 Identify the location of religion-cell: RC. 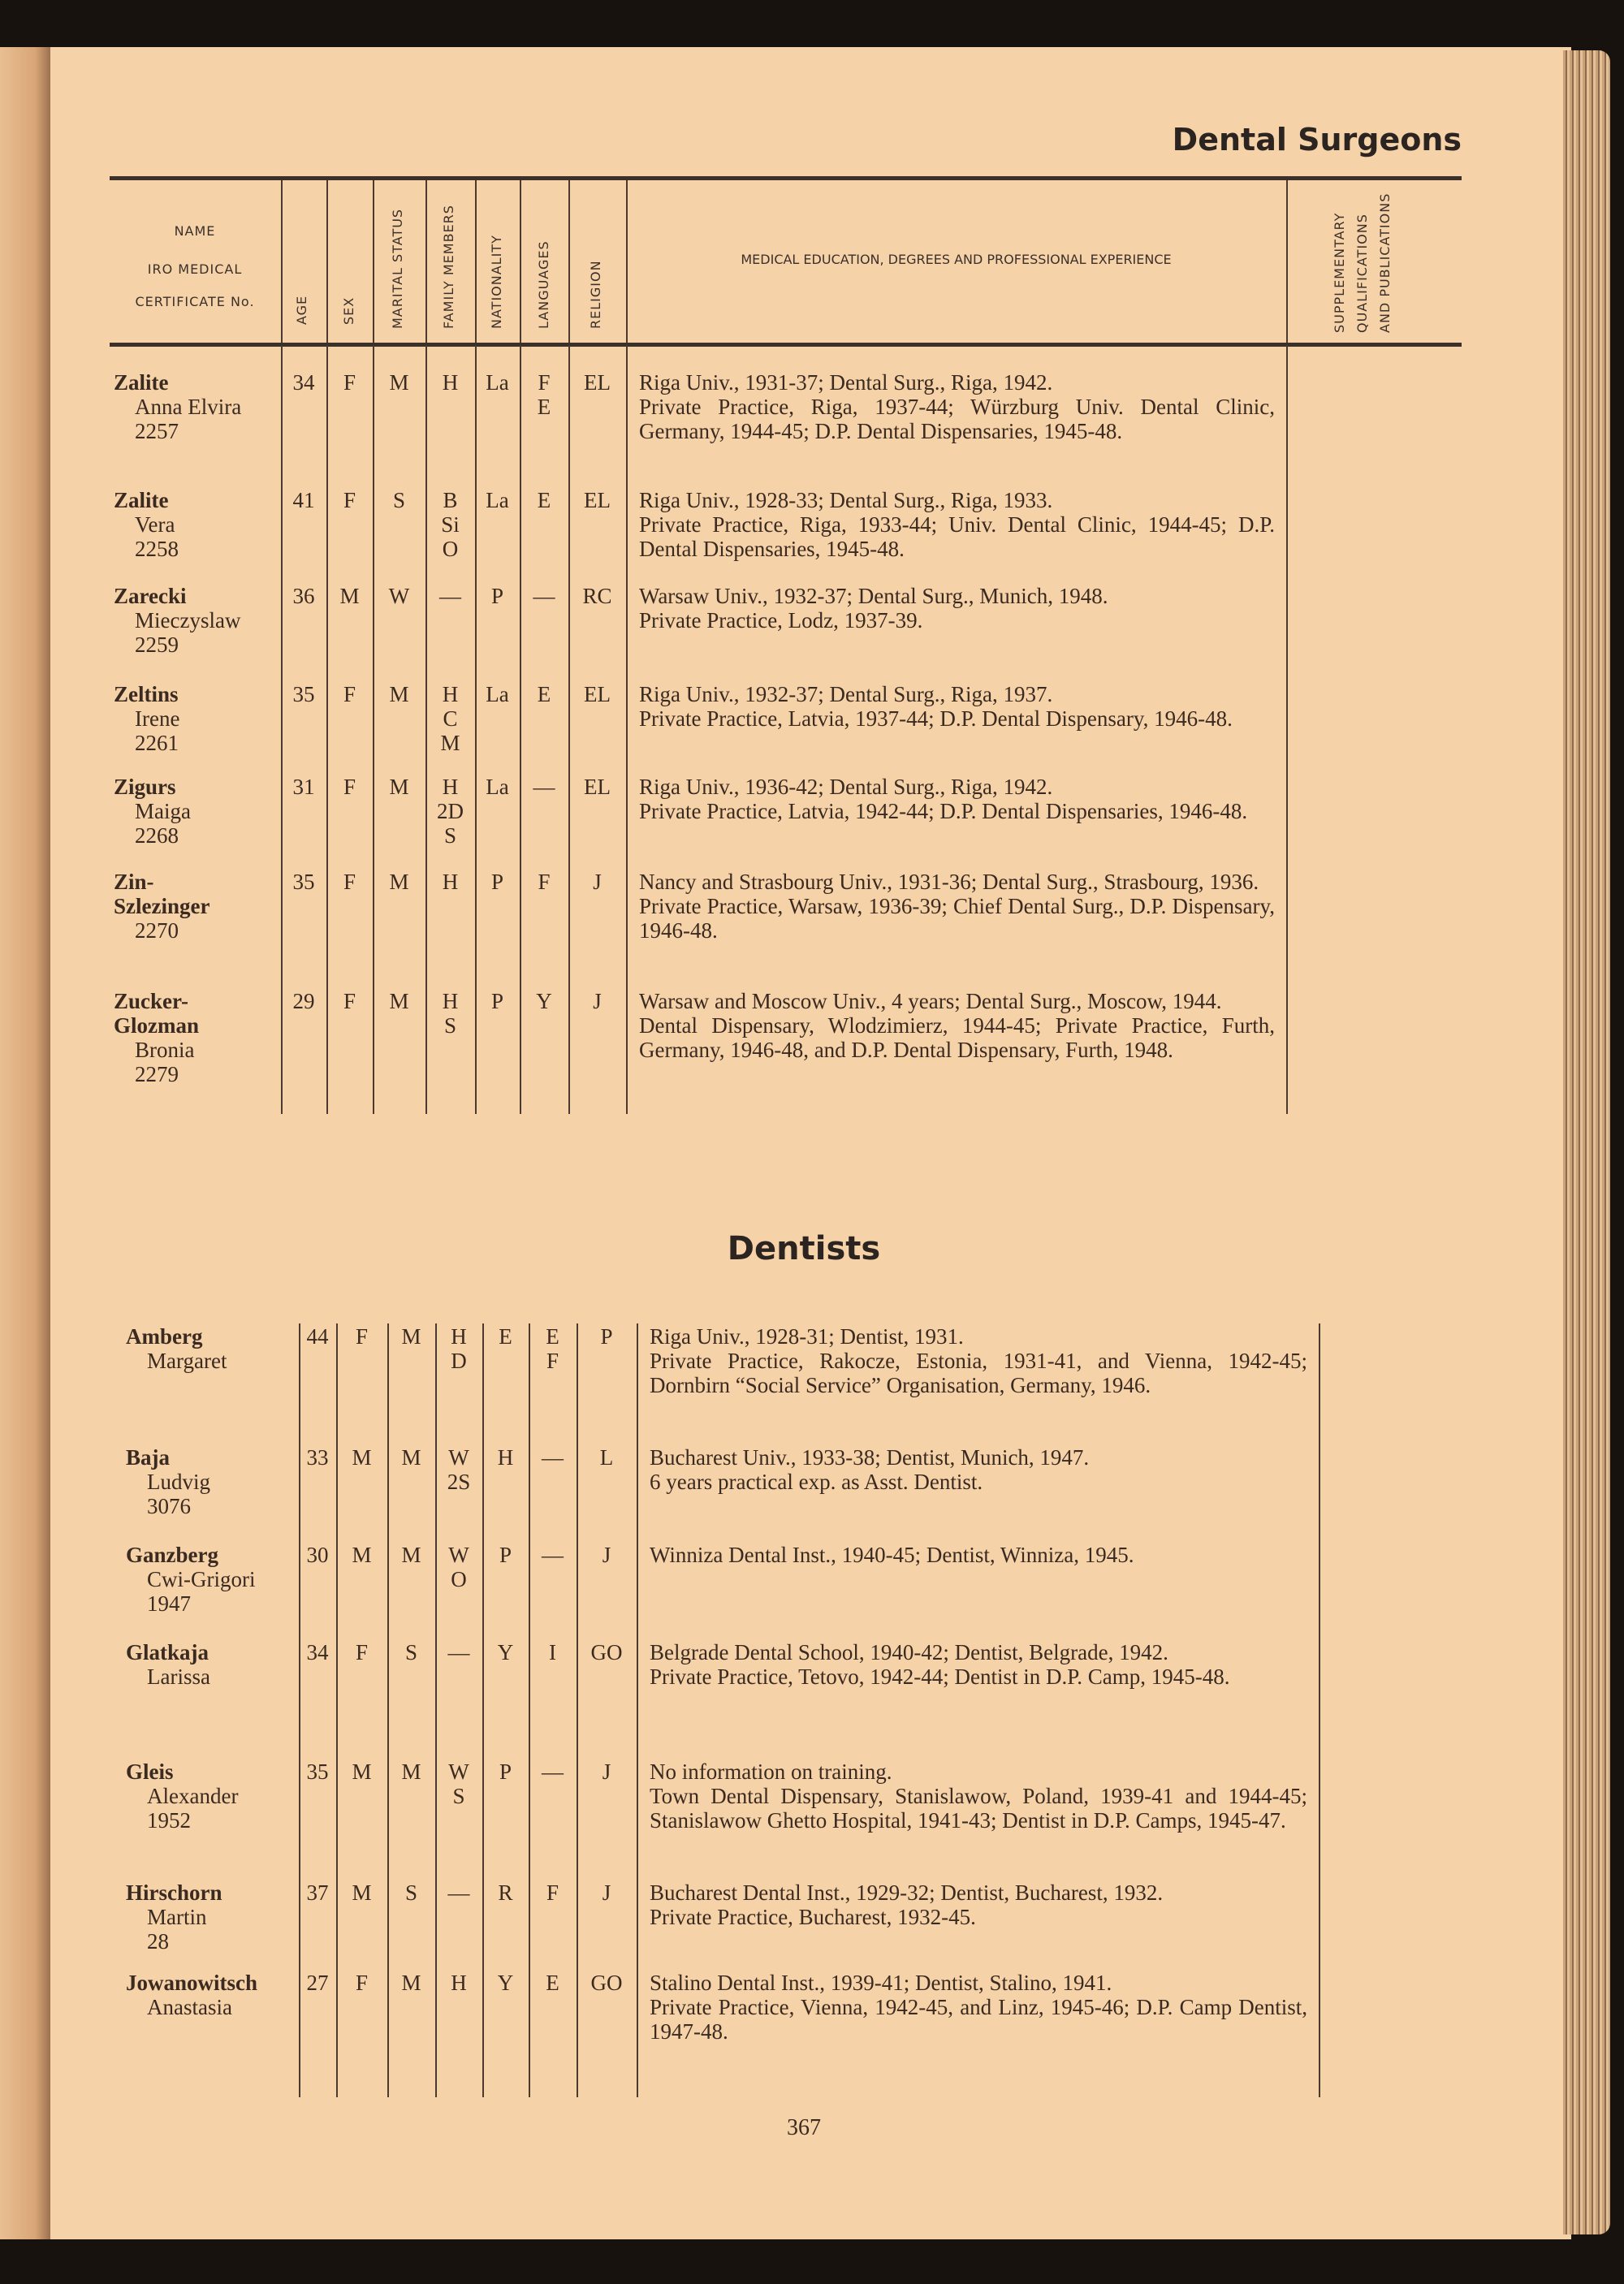
(597, 596).